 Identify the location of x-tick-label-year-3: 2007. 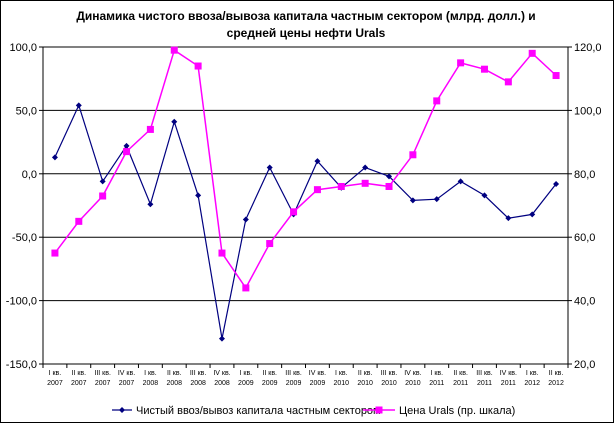
(127, 383).